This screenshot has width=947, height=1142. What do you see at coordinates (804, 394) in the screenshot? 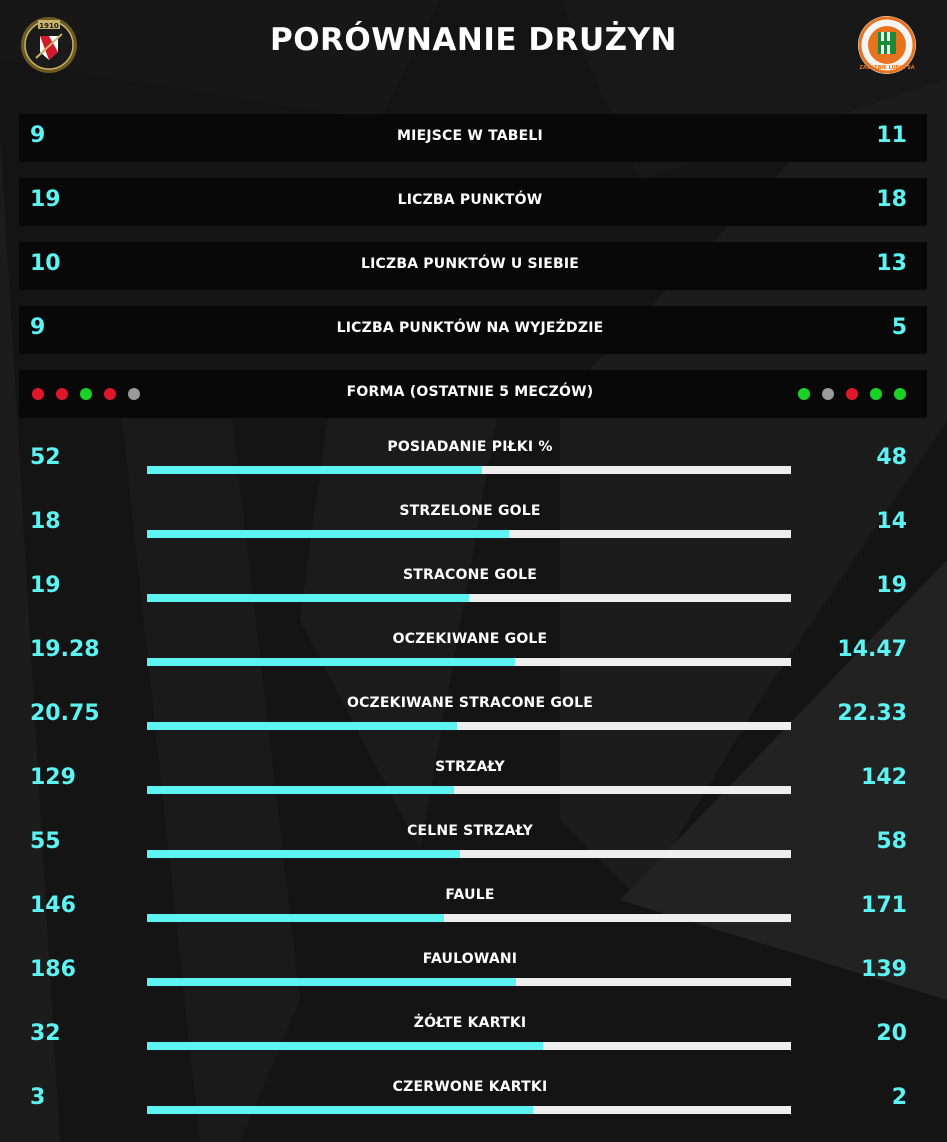
I see `form-win-dot` at bounding box center [804, 394].